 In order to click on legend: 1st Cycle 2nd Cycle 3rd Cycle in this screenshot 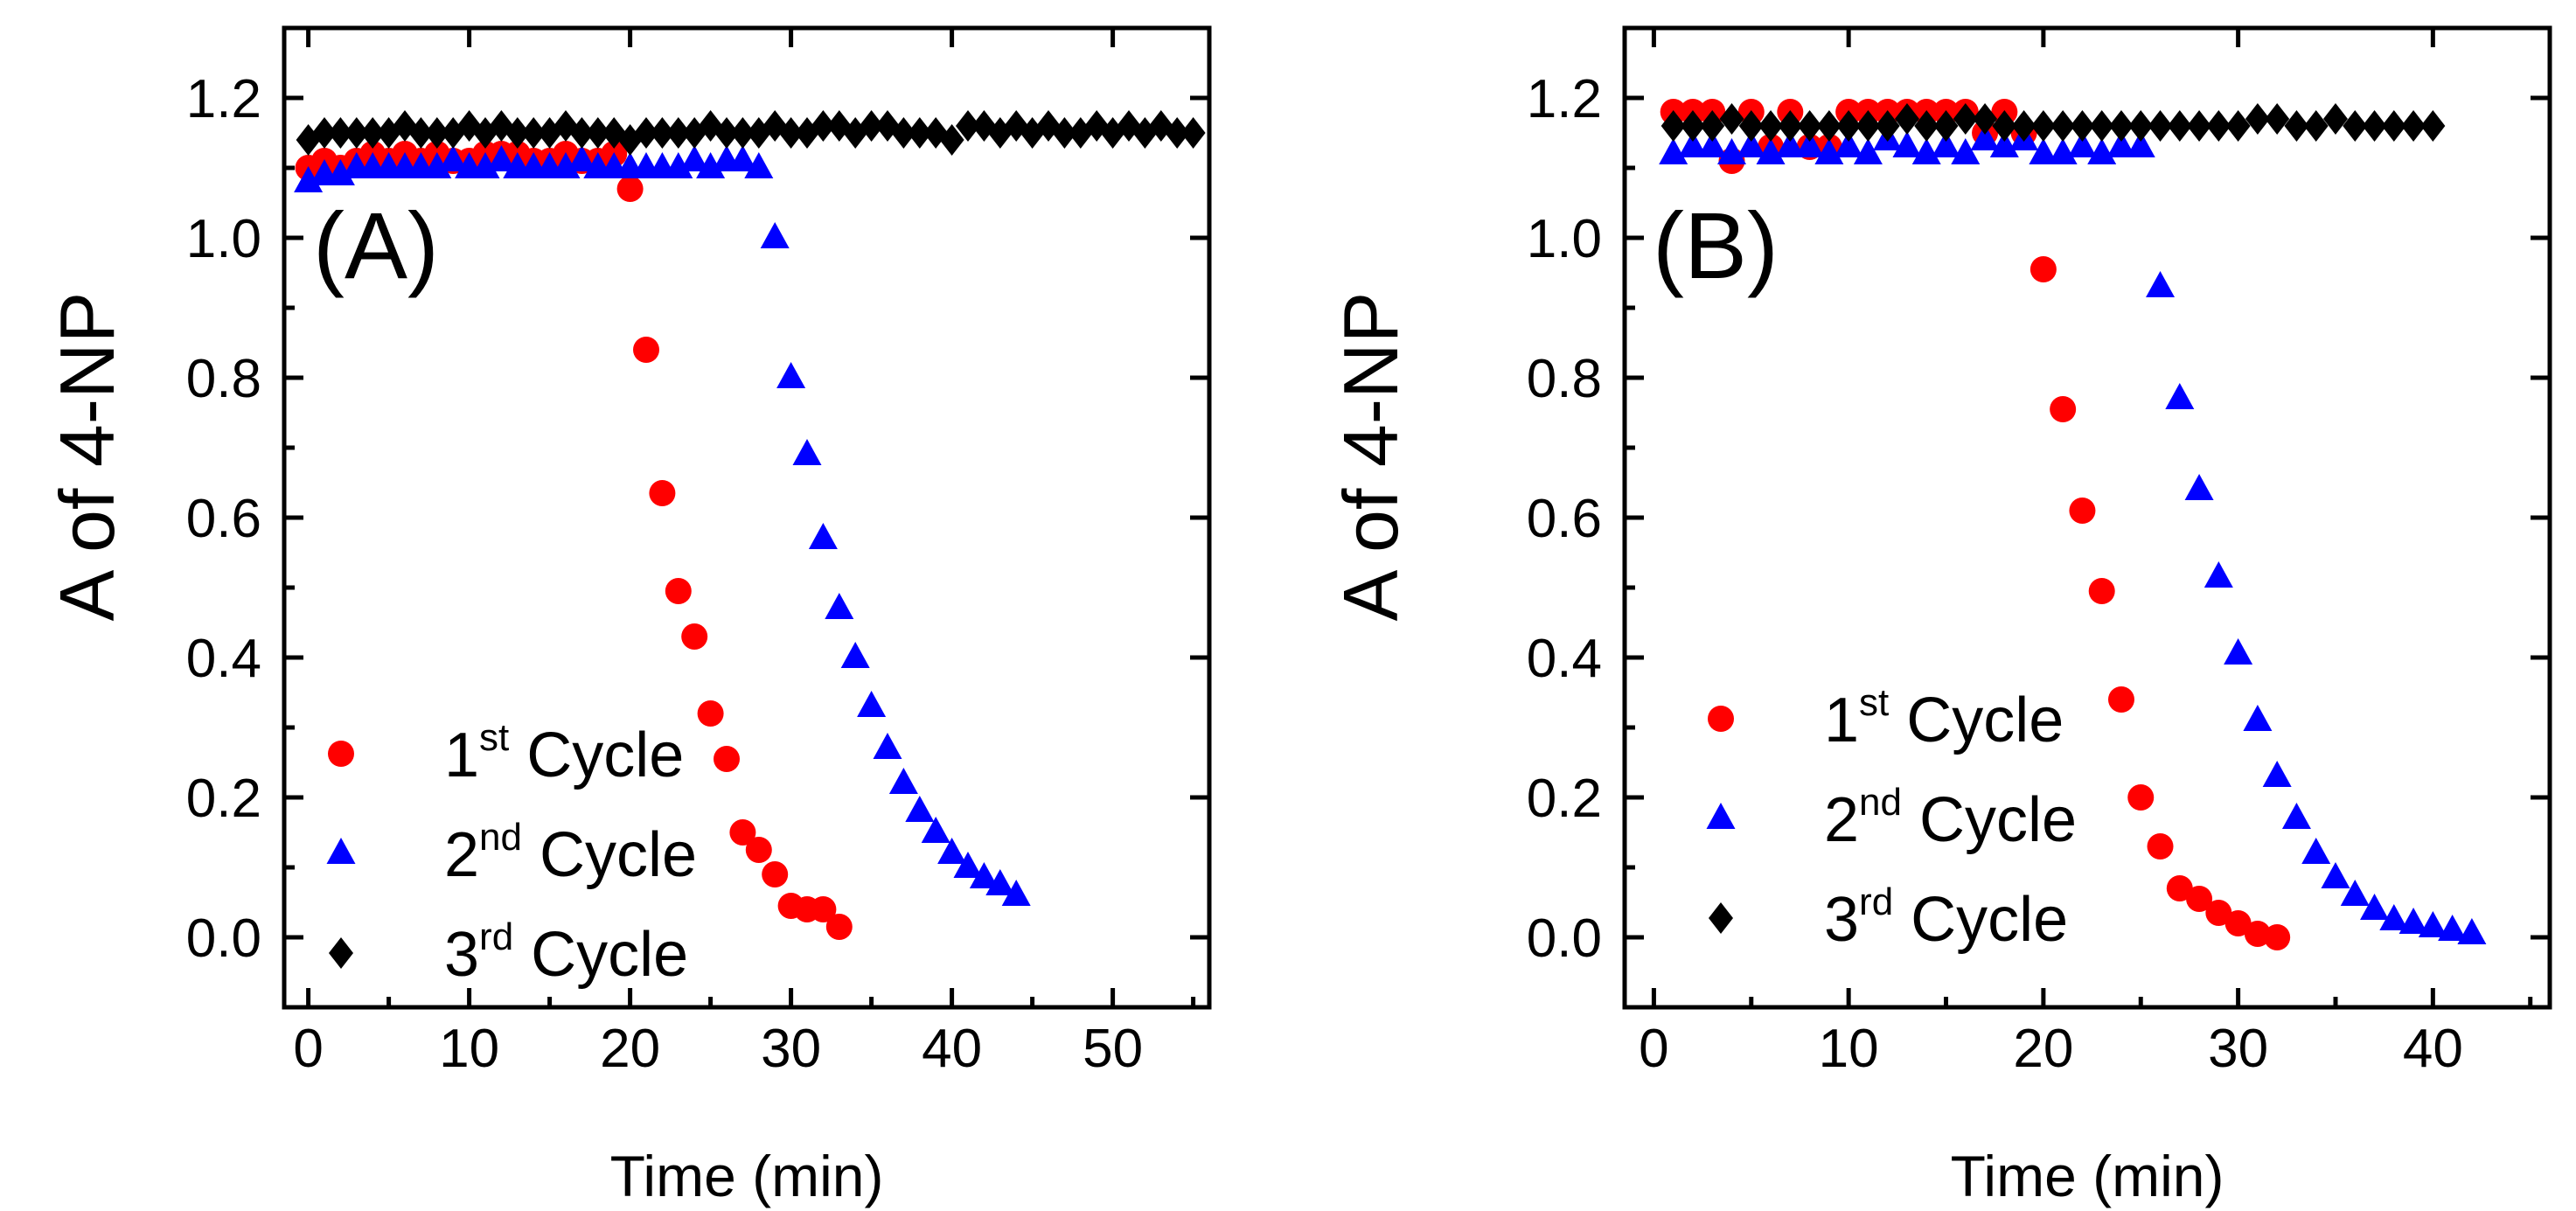, I will do `click(511, 853)`.